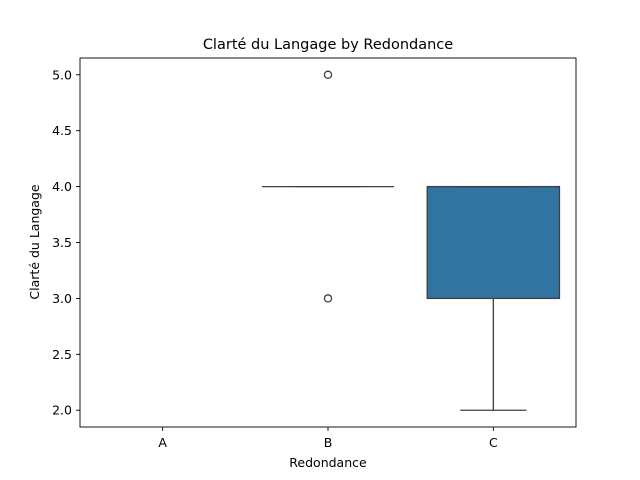 The height and width of the screenshot is (480, 640). Describe the element at coordinates (62, 74) in the screenshot. I see `y-tick-label: 5.0` at that location.